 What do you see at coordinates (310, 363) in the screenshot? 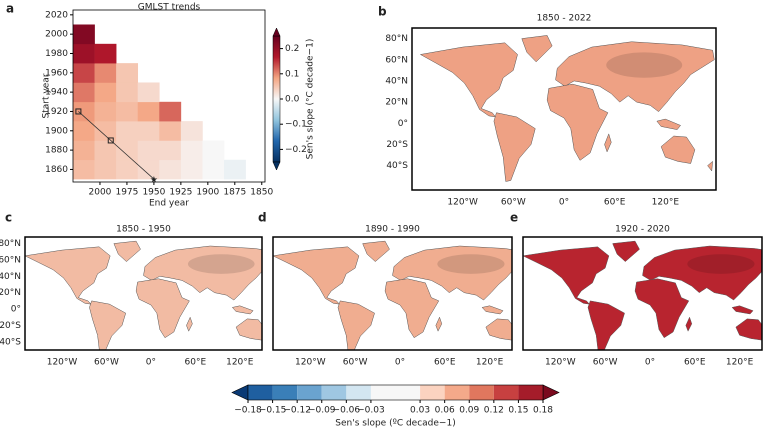
I see `lon-tick-label: 120°W` at bounding box center [310, 363].